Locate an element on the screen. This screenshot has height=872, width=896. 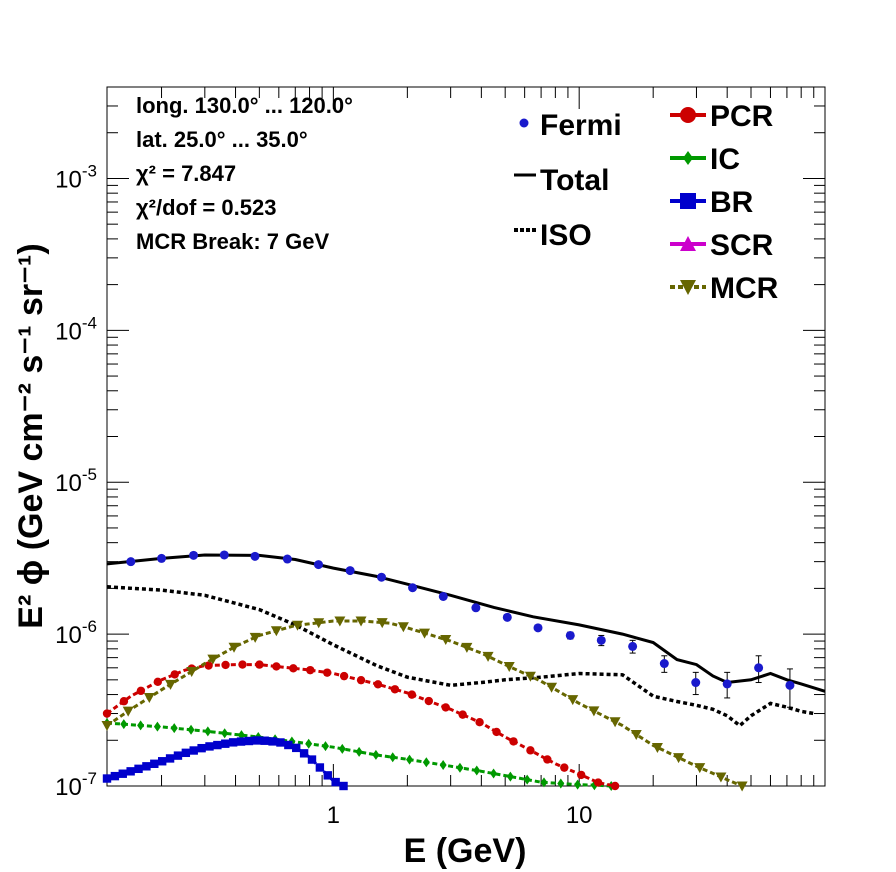
total-curve is located at coordinates (466, 623).